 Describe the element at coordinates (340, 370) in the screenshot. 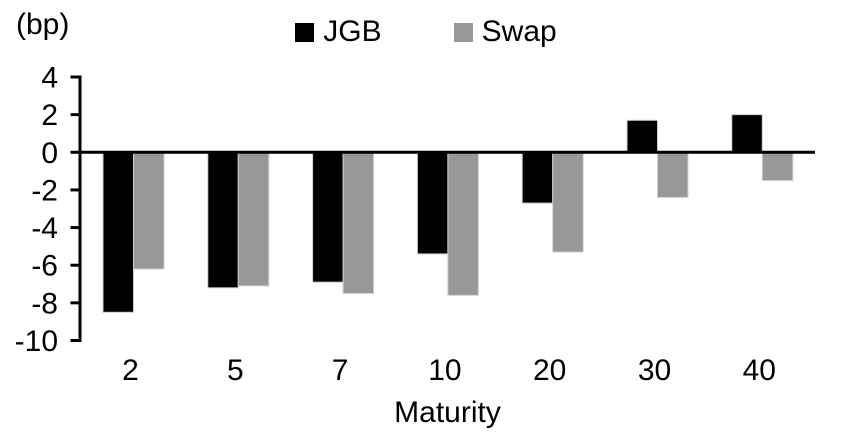

I see `x-tick-label-7: 7` at that location.